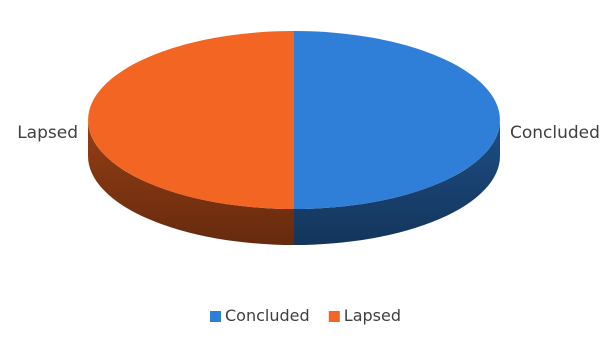 Image resolution: width=611 pixels, height=339 pixels. What do you see at coordinates (555, 133) in the screenshot?
I see `data-label-concluded: Concluded` at bounding box center [555, 133].